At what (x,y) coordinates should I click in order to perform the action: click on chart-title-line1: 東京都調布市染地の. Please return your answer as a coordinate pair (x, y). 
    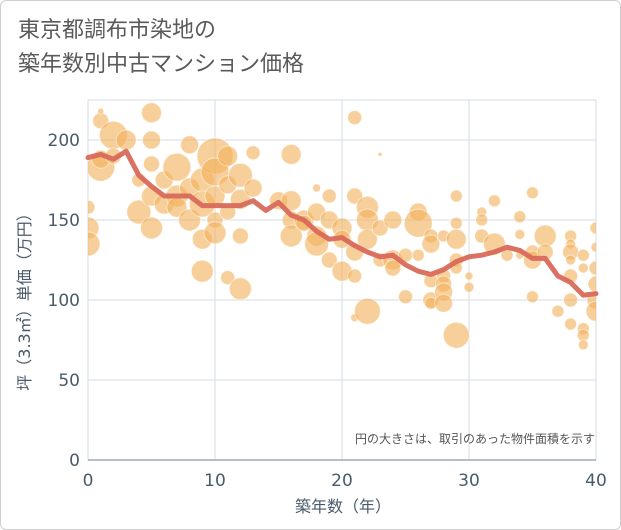
    Looking at the image, I should click on (117, 30).